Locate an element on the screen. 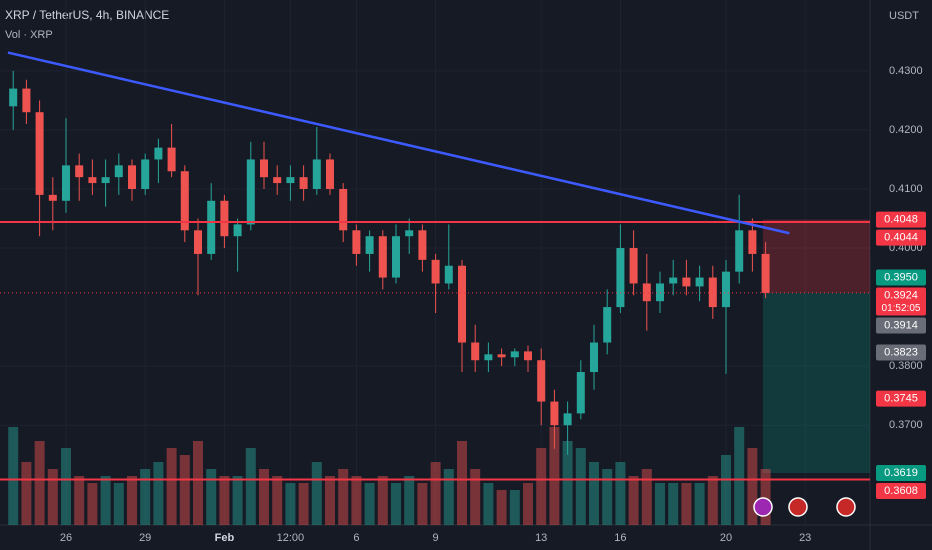 The image size is (932, 550). price-label: 0.4044 is located at coordinates (901, 238).